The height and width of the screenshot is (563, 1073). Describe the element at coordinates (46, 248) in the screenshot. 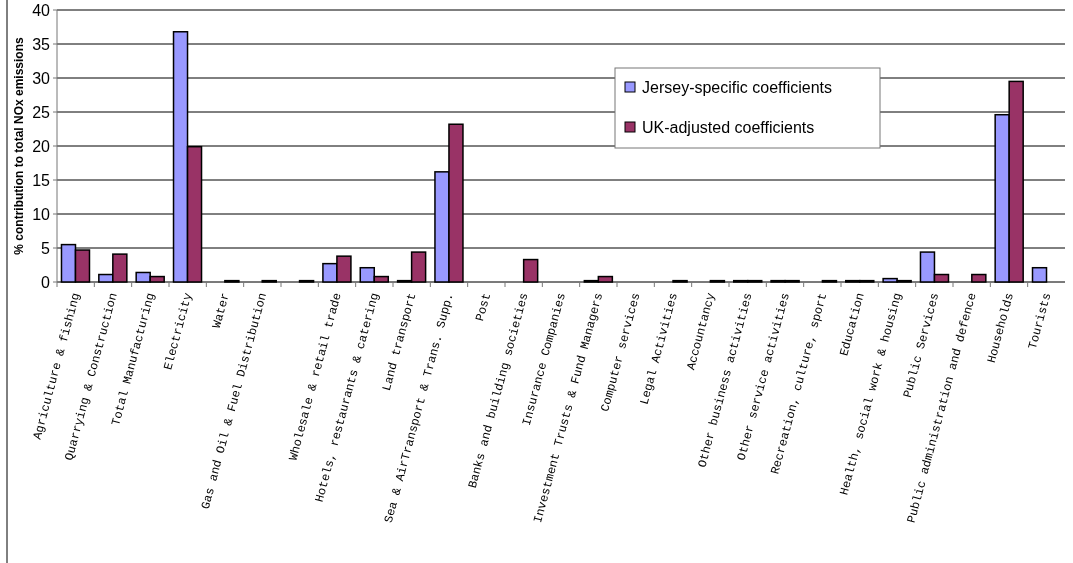

I see `y-tick-label: 5` at that location.